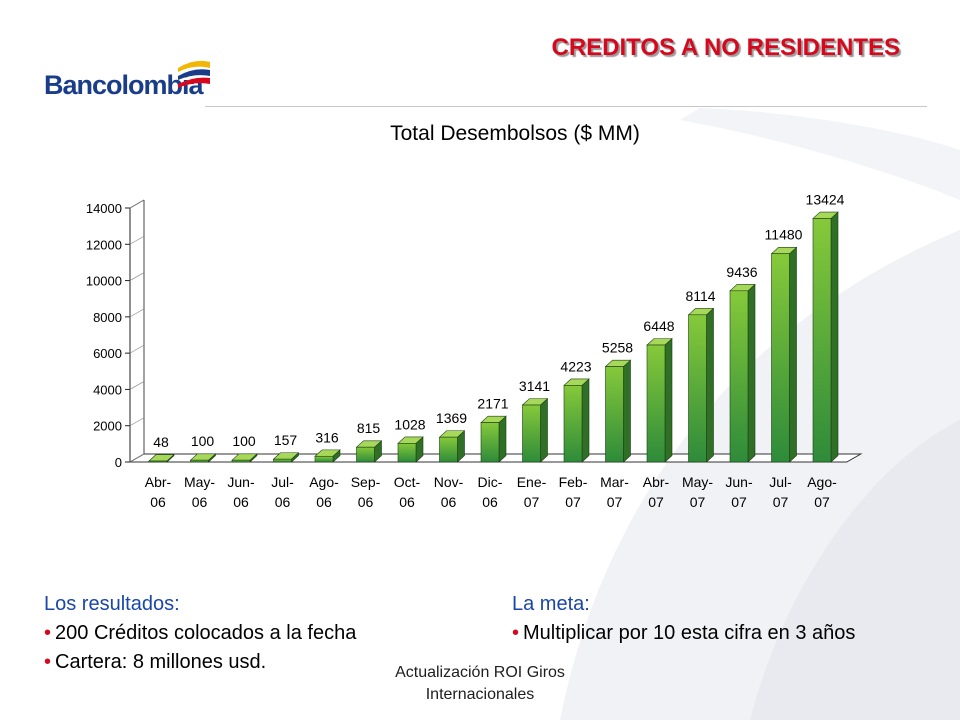  Describe the element at coordinates (480, 684) in the screenshot. I see `slide-footer: Actualización ROI Giros Internacionales` at that location.